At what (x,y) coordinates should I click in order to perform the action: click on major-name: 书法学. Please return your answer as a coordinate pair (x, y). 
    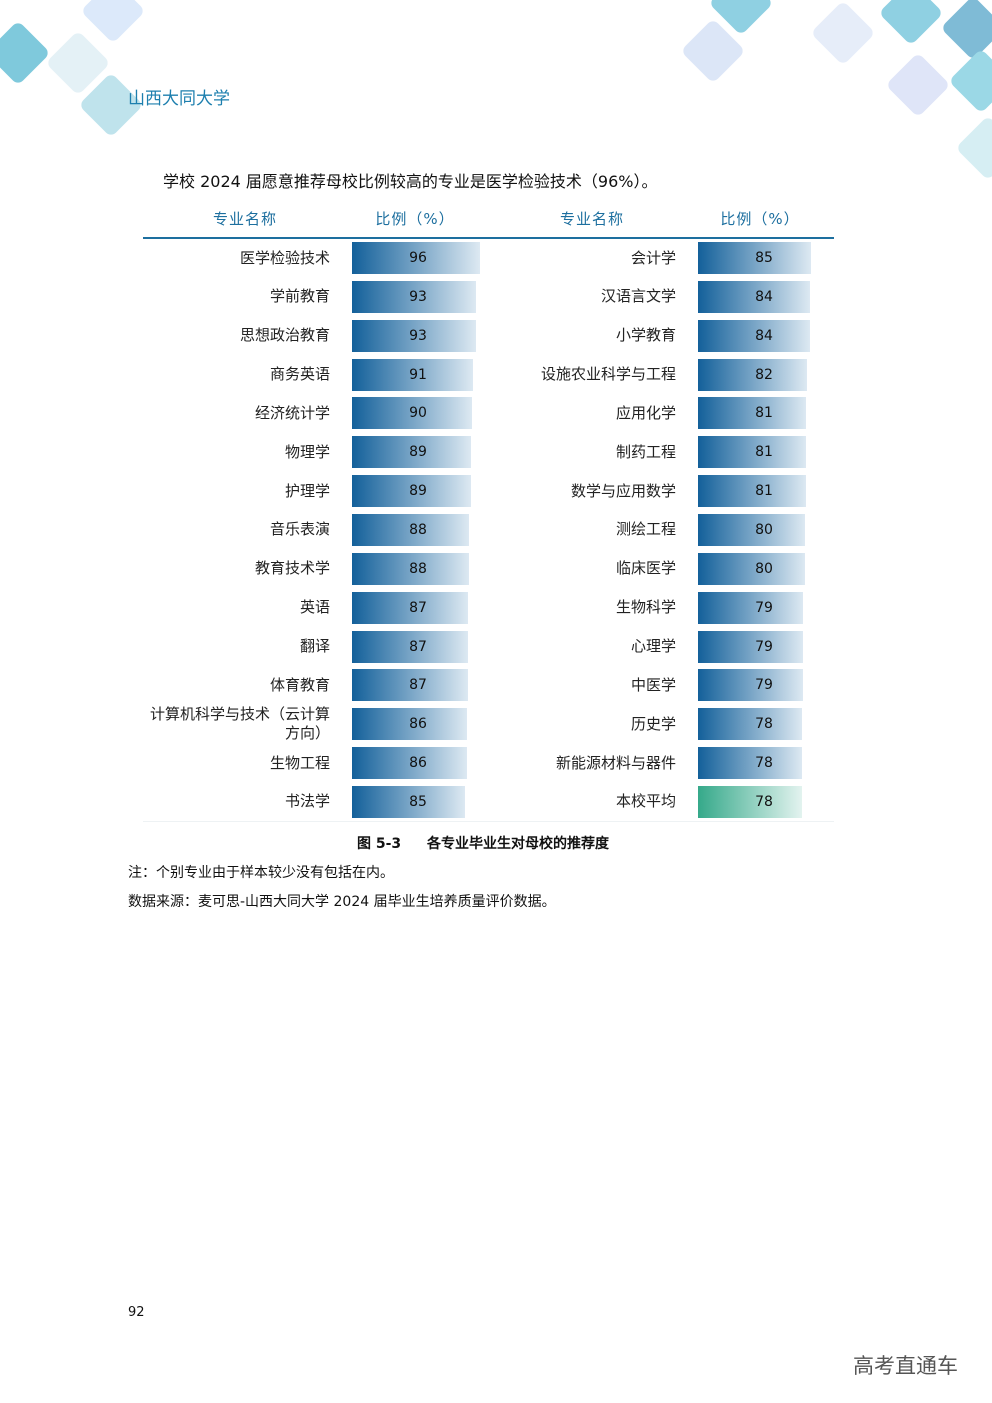
    Looking at the image, I should click on (307, 801).